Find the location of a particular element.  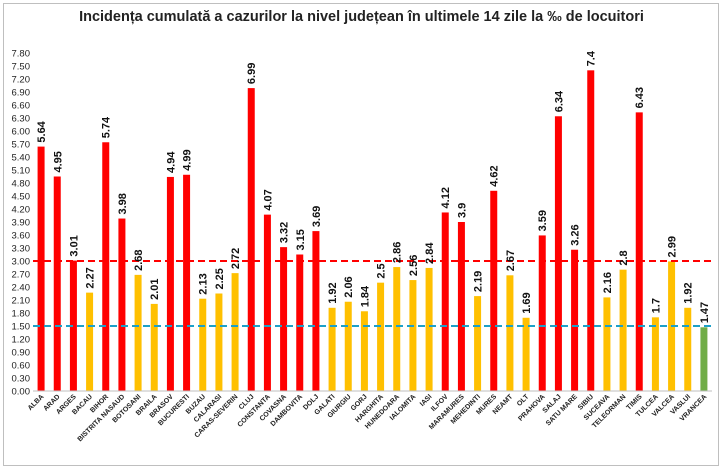

threshold-lines is located at coordinates (372, 293).